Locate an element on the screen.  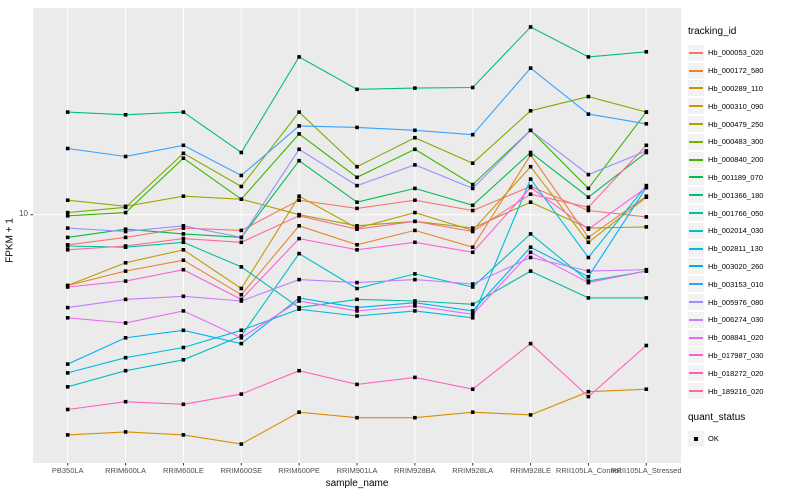
legend-label: Hb_002811_130 is located at coordinates (735, 249).